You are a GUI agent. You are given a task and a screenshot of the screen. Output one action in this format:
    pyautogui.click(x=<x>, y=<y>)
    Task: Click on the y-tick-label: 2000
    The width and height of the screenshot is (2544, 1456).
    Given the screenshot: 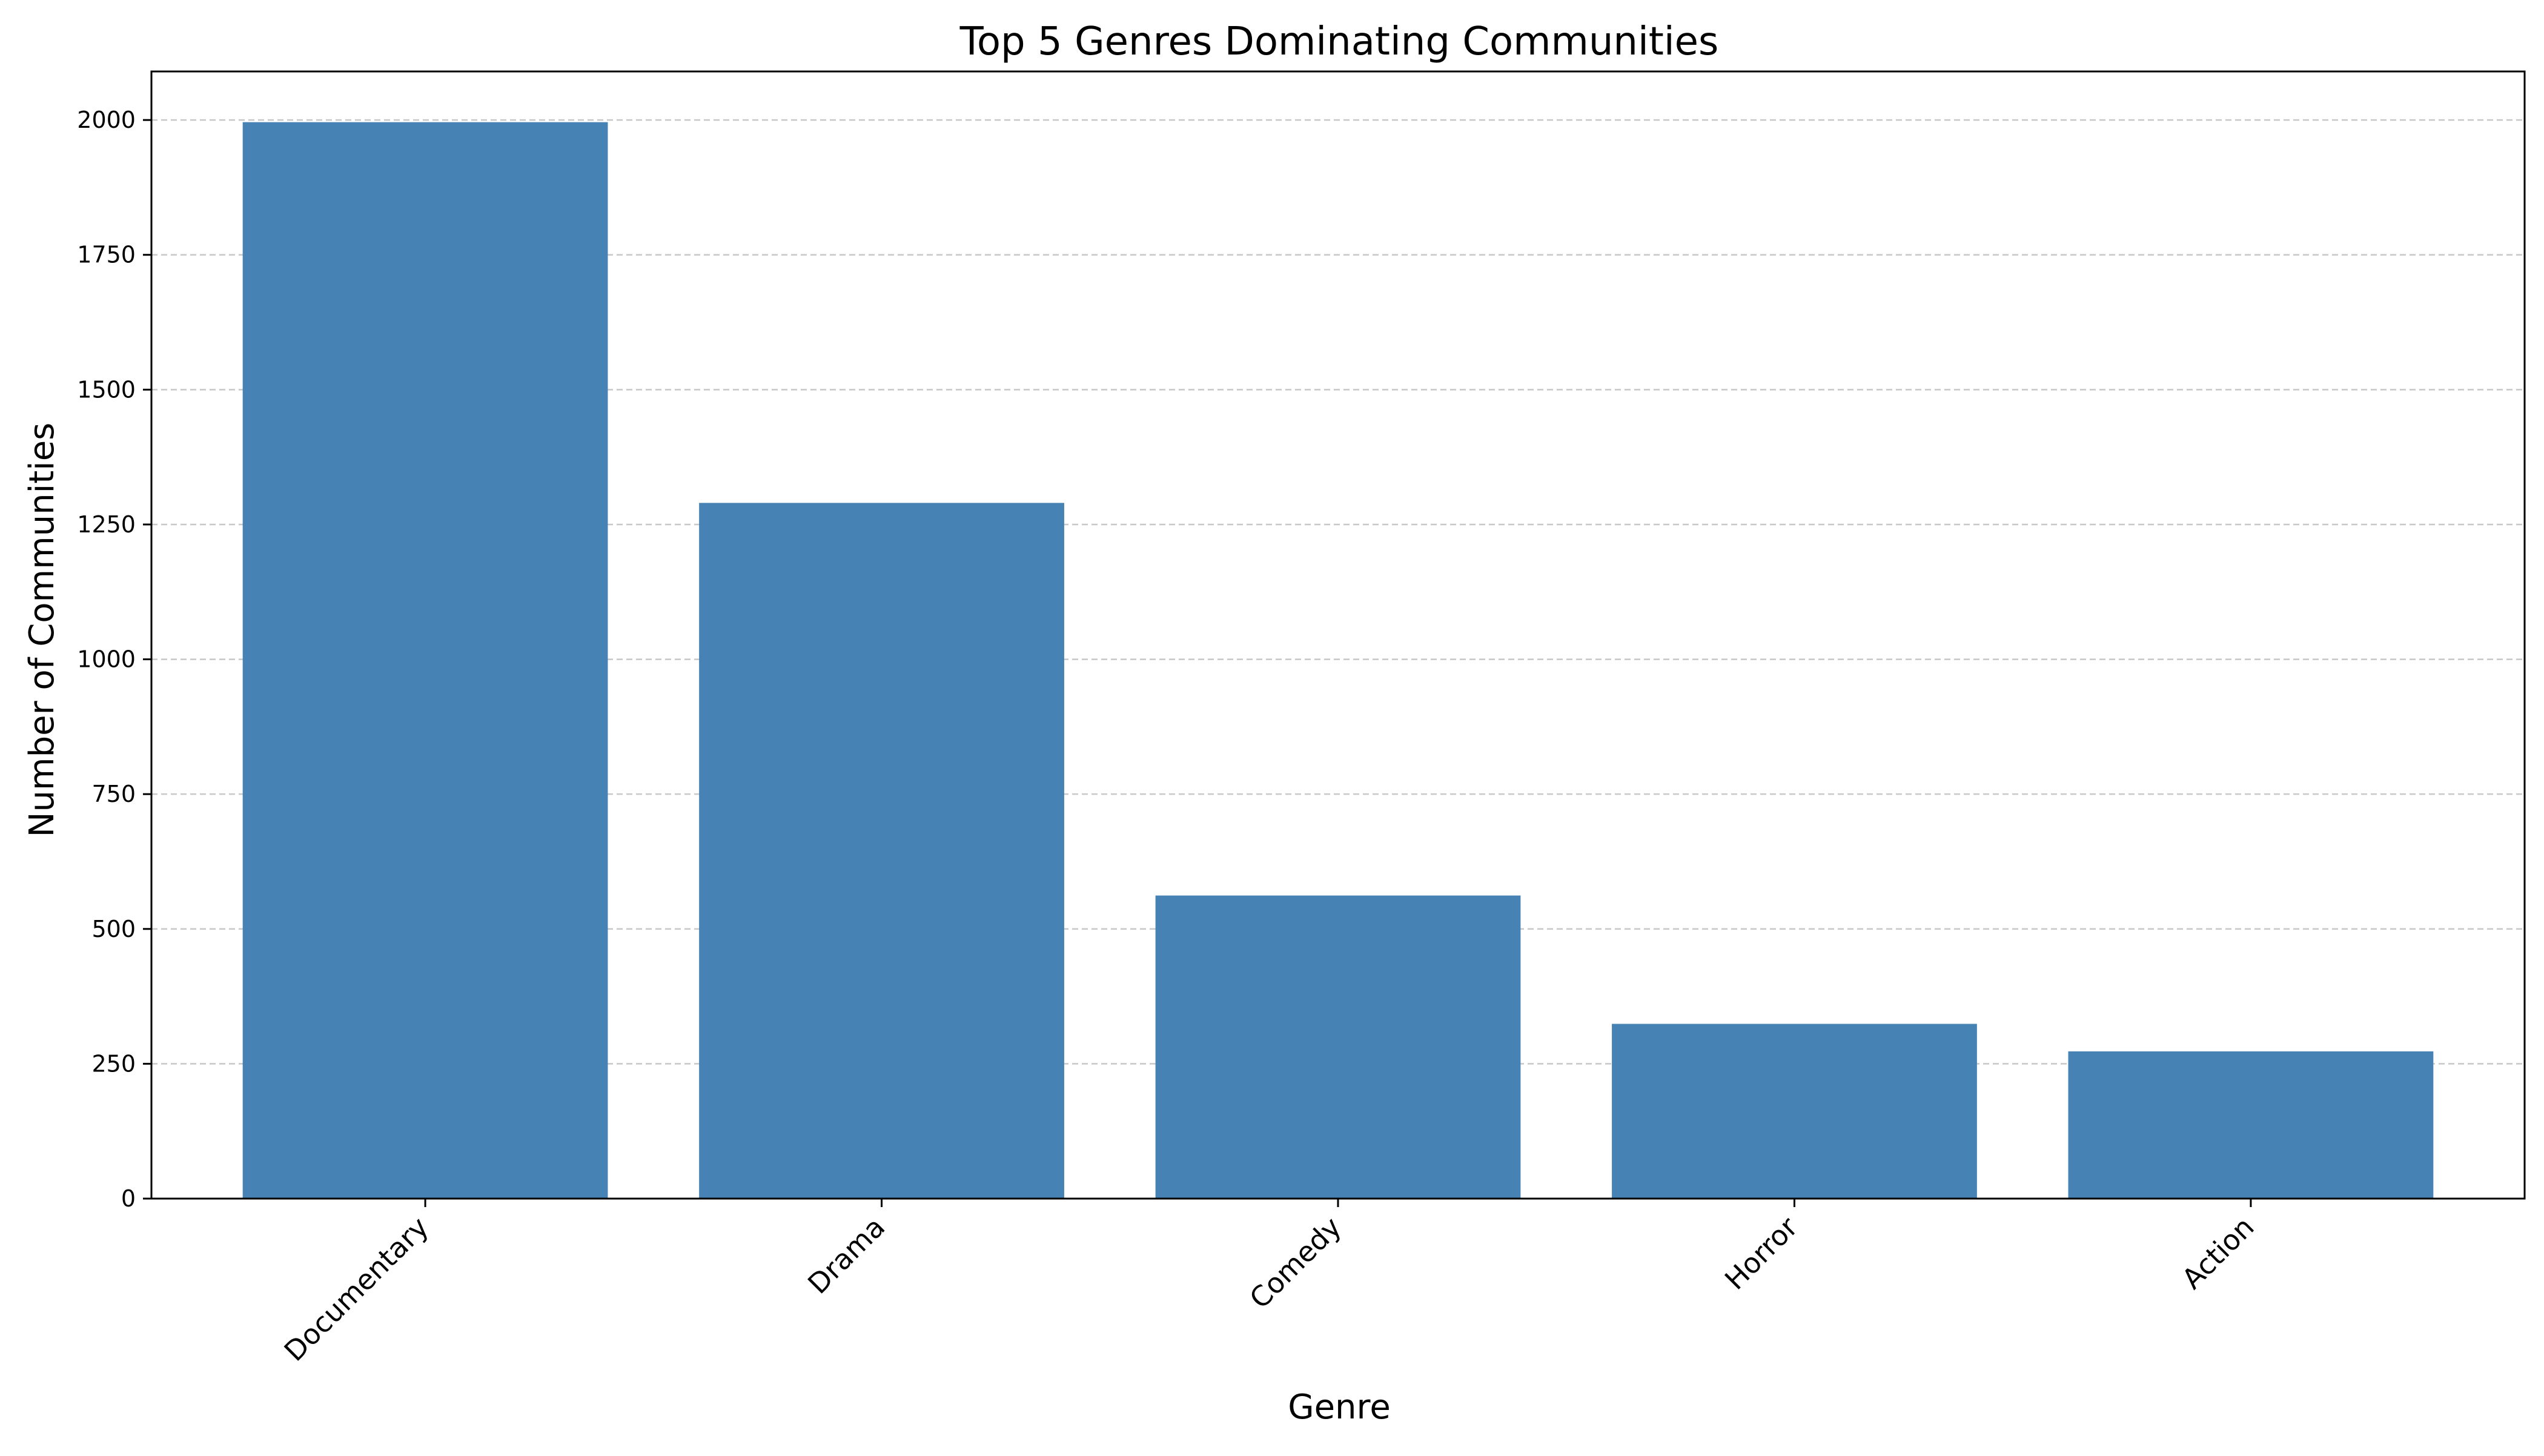 What is the action you would take?
    pyautogui.click(x=106, y=120)
    